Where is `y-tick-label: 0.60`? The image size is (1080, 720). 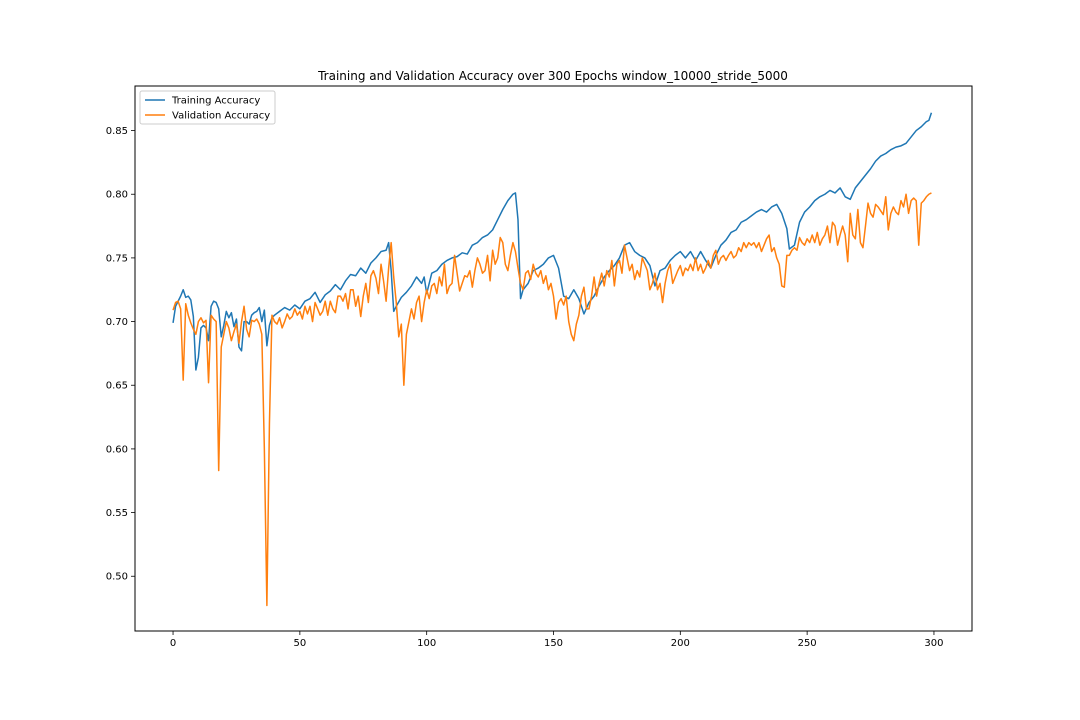
y-tick-label: 0.60 is located at coordinates (117, 449).